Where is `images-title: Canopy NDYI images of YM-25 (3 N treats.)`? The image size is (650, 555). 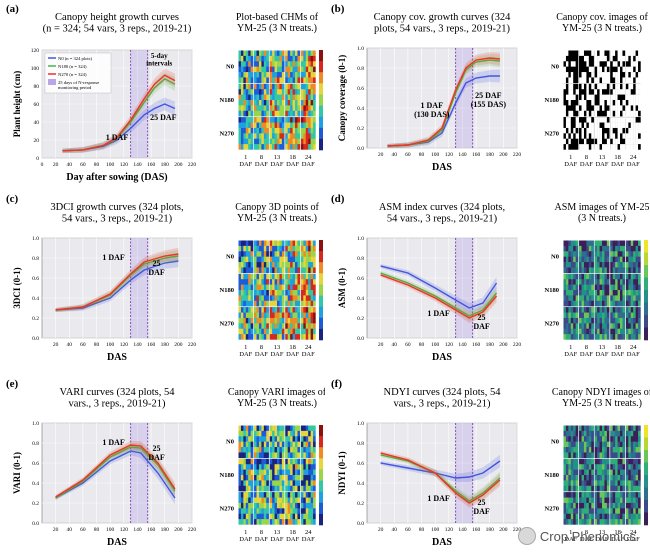
images-title: Canopy NDYI images of YM-25 (3 N treats.) is located at coordinates (601, 398).